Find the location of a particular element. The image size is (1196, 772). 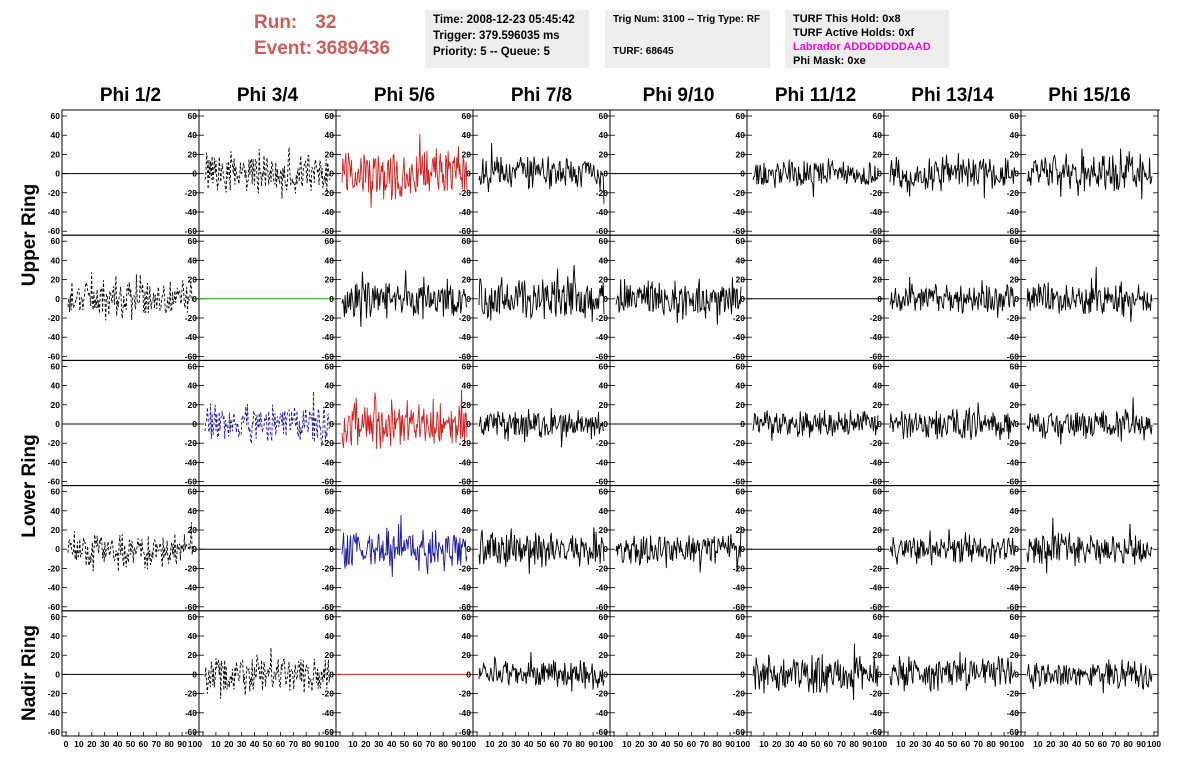

trace-r1-c4 is located at coordinates (678, 301).